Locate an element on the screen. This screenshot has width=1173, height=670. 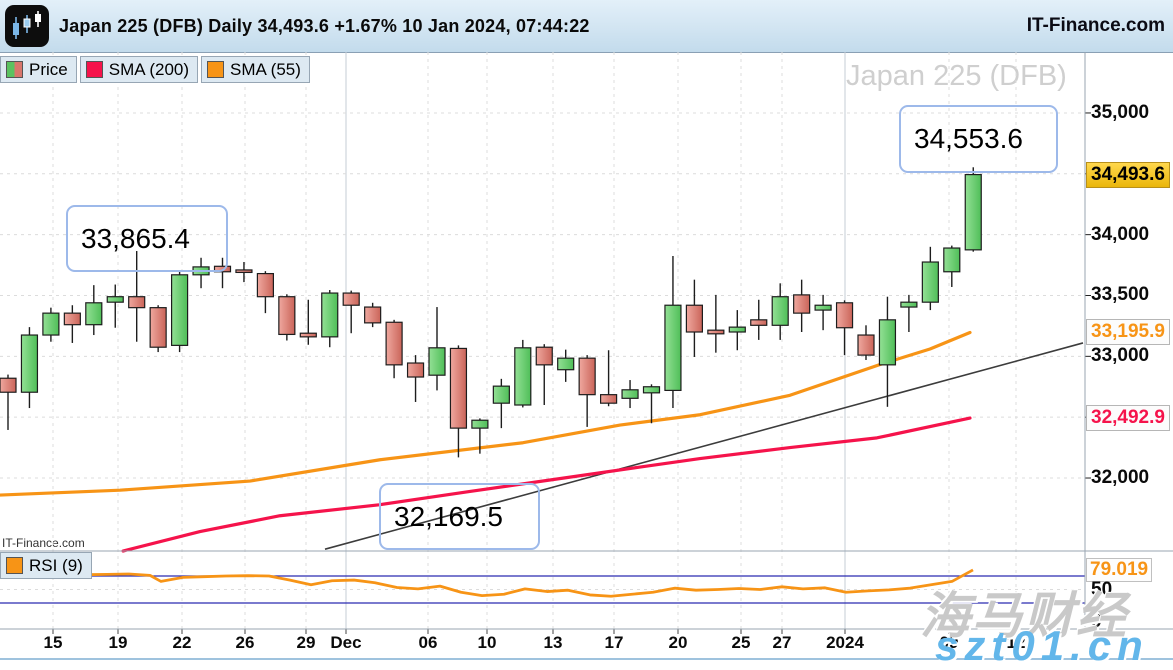
x-axis-label: 12 is located at coordinates (1016, 642).